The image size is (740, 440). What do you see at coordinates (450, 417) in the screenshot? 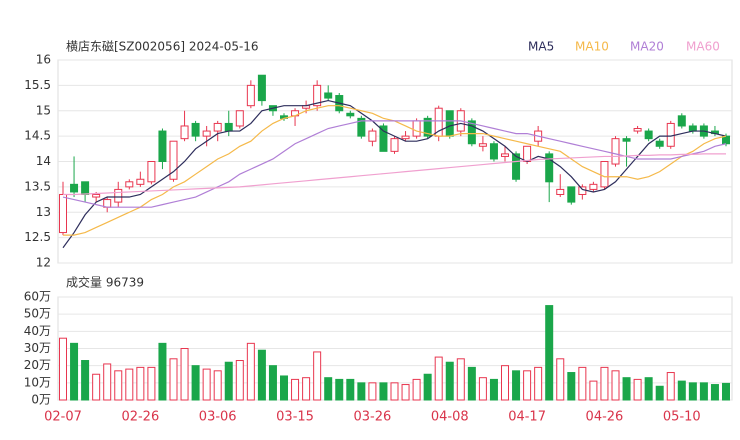
I see `x-tick-label: 04-08` at bounding box center [450, 417].